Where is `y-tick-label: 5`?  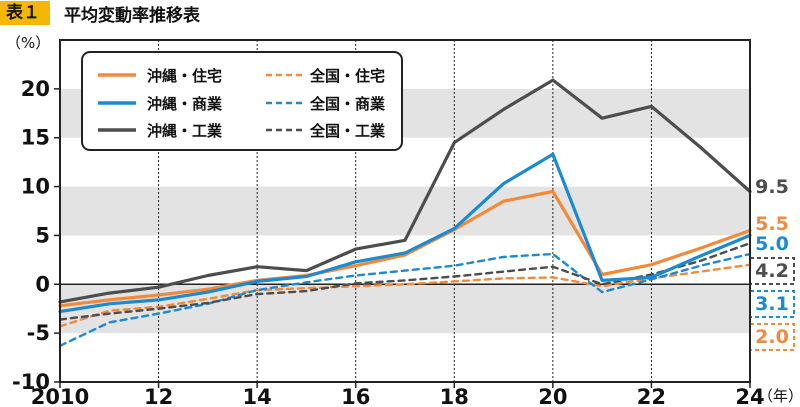
y-tick-label: 5 is located at coordinates (42, 235).